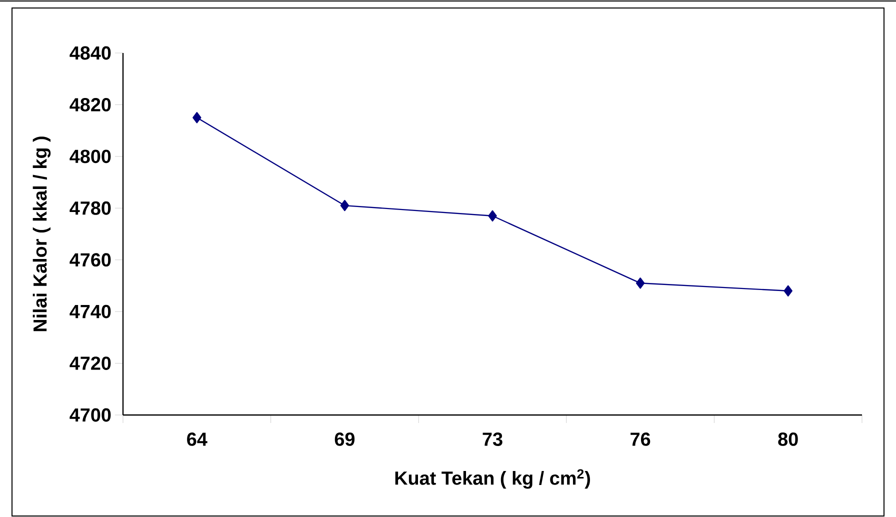 This screenshot has height=517, width=896. What do you see at coordinates (344, 439) in the screenshot?
I see `x-tick-label: 69` at bounding box center [344, 439].